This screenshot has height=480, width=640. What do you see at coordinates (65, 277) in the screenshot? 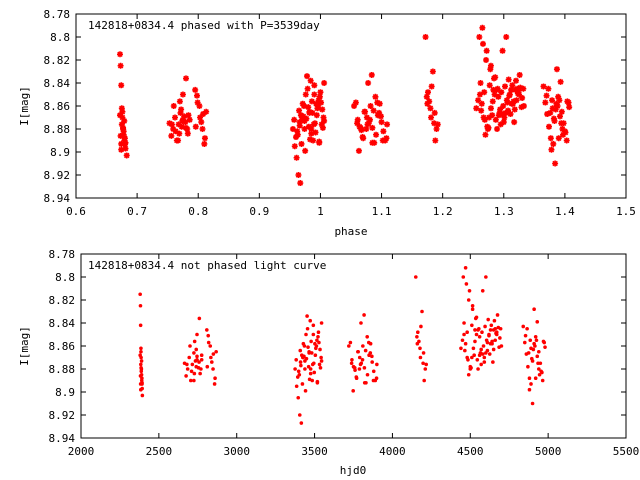
I see `unphased-y-tick-label: 8.8` at bounding box center [65, 277].